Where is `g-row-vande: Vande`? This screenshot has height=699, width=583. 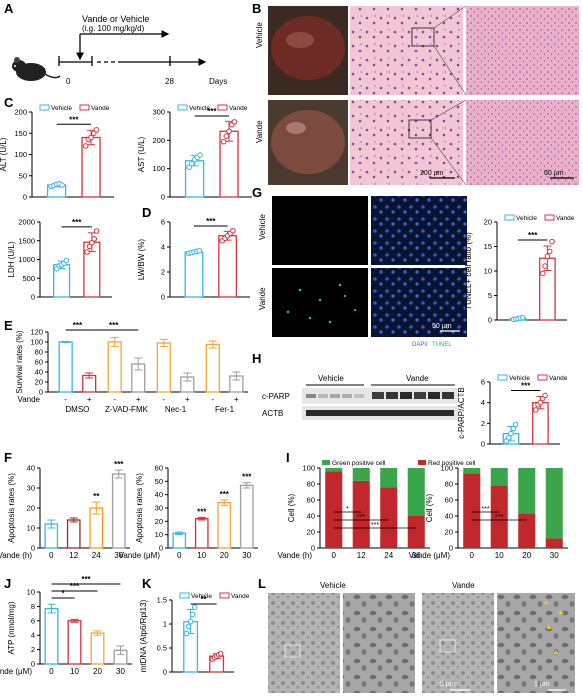
g-row-vande: Vande is located at coordinates (262, 298).